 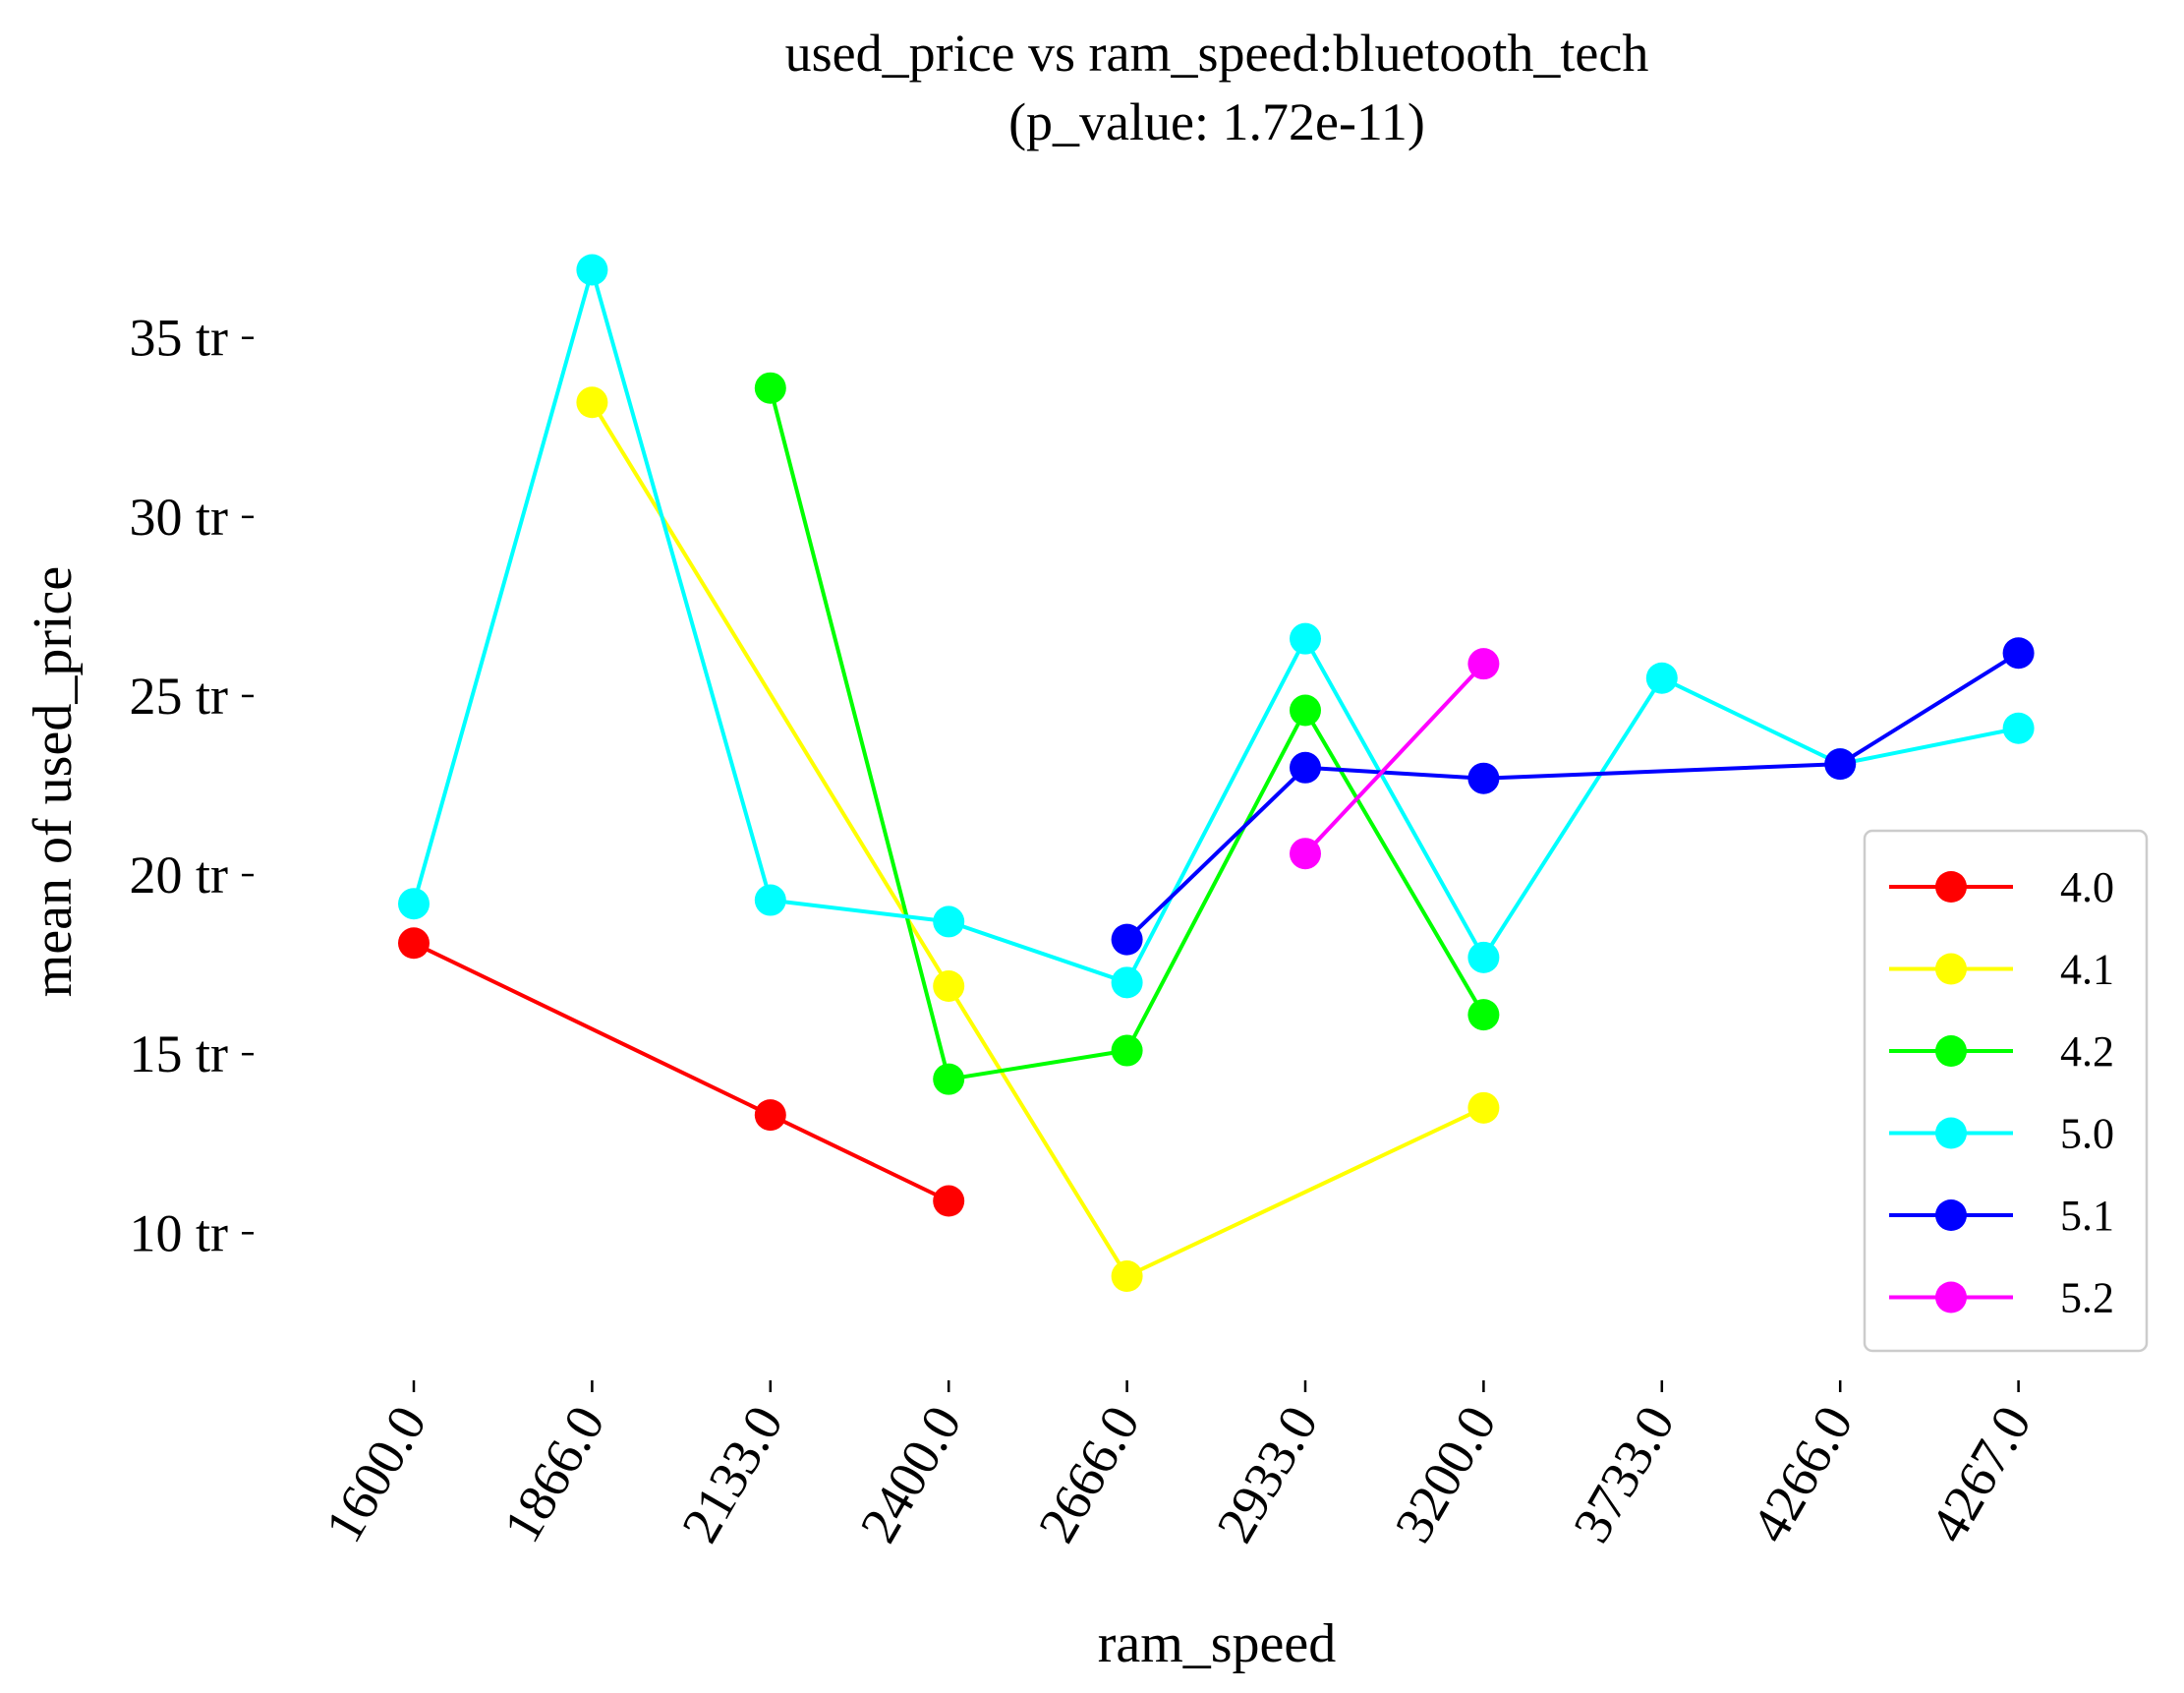 I want to click on legend-label: 5.1, so click(x=2087, y=1216).